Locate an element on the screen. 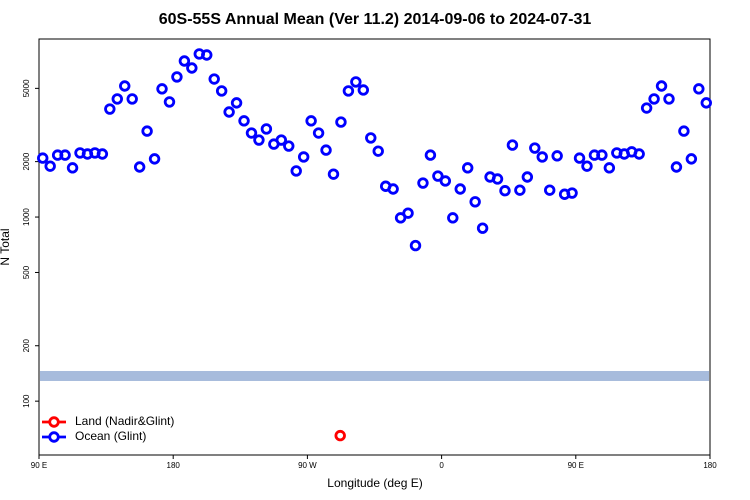 The height and width of the screenshot is (500, 750). y-tick-label: 1000 is located at coordinates (26, 217).